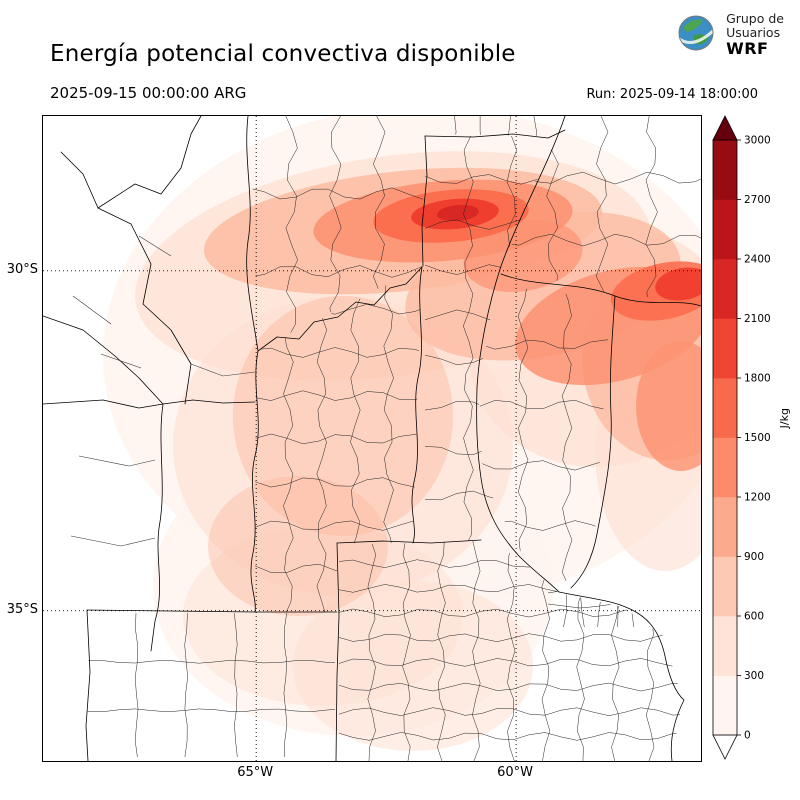 The width and height of the screenshot is (800, 800). What do you see at coordinates (757, 260) in the screenshot?
I see `svg-text: 2400` at bounding box center [757, 260].